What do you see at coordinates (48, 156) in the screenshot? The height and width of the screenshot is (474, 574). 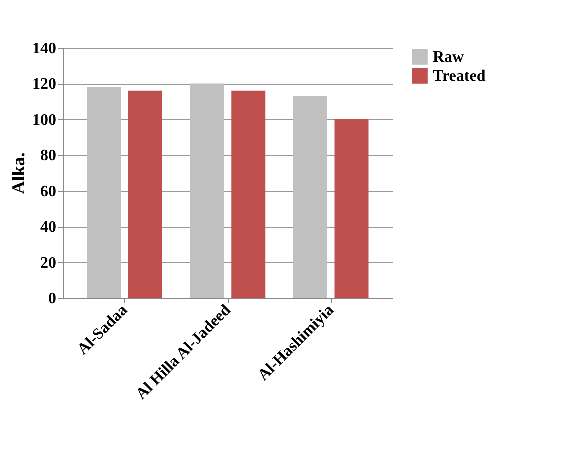 I see `y-tick-label: 80` at bounding box center [48, 156].